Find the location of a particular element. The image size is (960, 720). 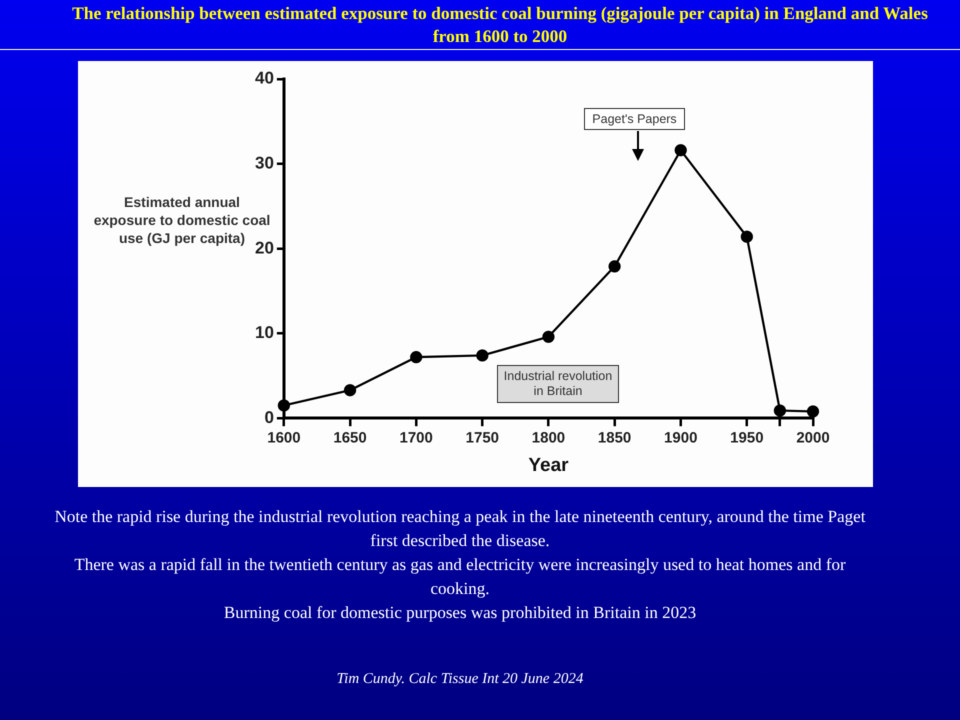

x-tick-label: 1850 is located at coordinates (615, 437).